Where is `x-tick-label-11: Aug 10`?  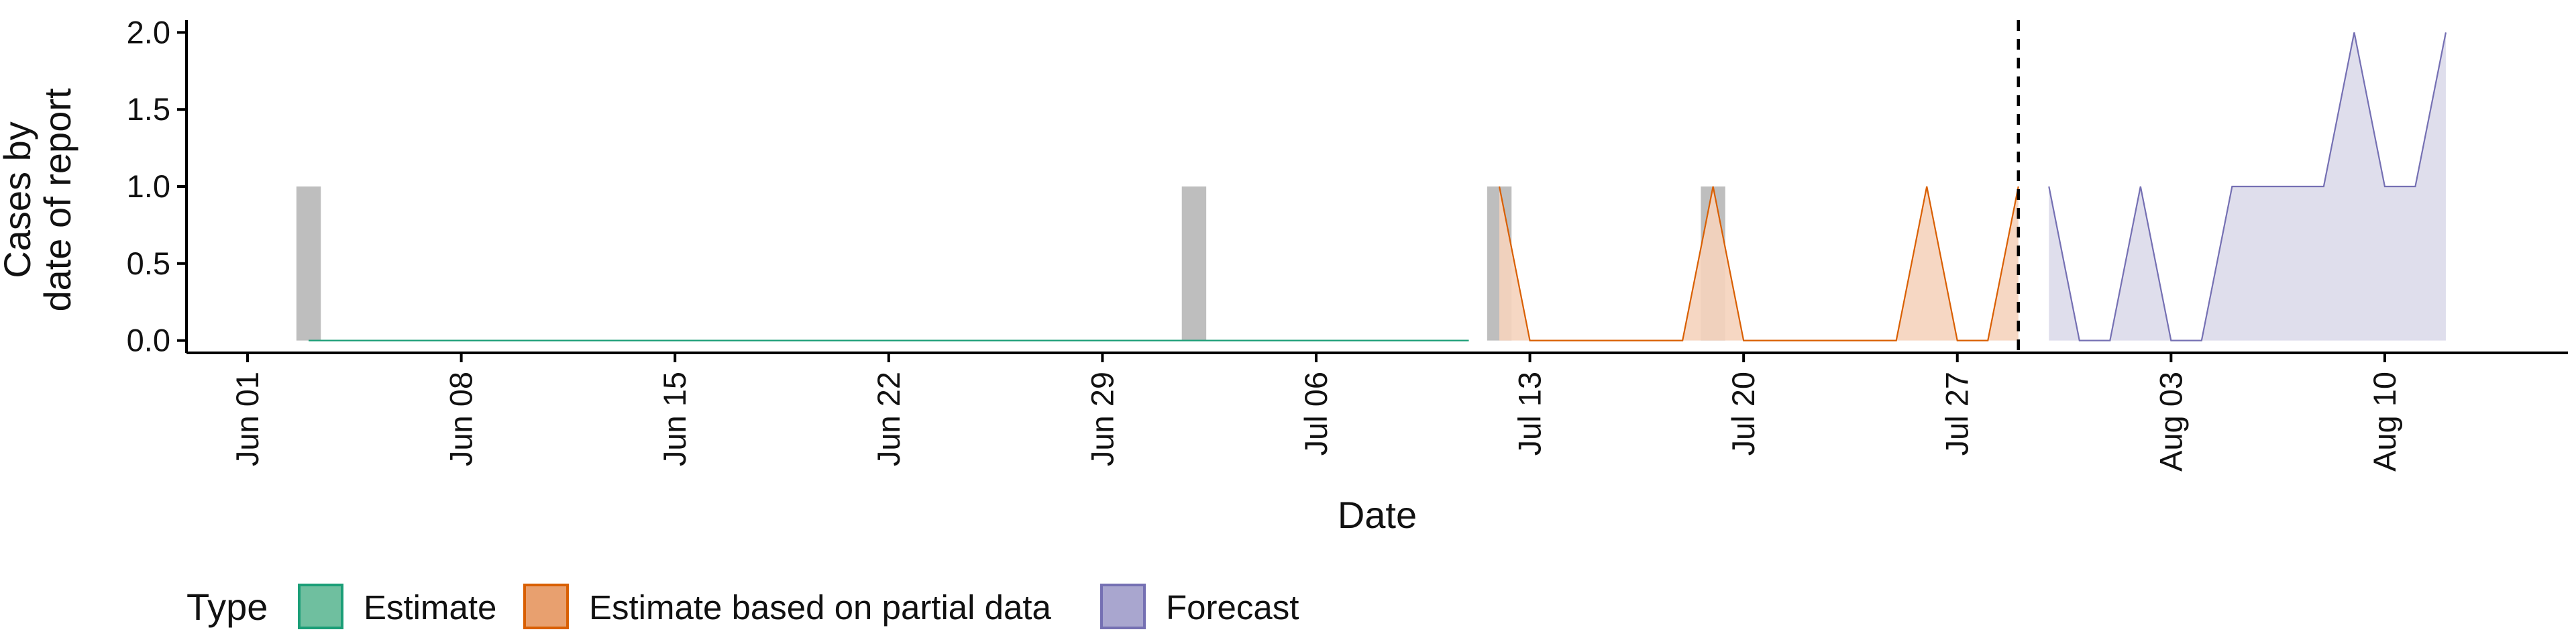
x-tick-label-11: Aug 10 is located at coordinates (2384, 422).